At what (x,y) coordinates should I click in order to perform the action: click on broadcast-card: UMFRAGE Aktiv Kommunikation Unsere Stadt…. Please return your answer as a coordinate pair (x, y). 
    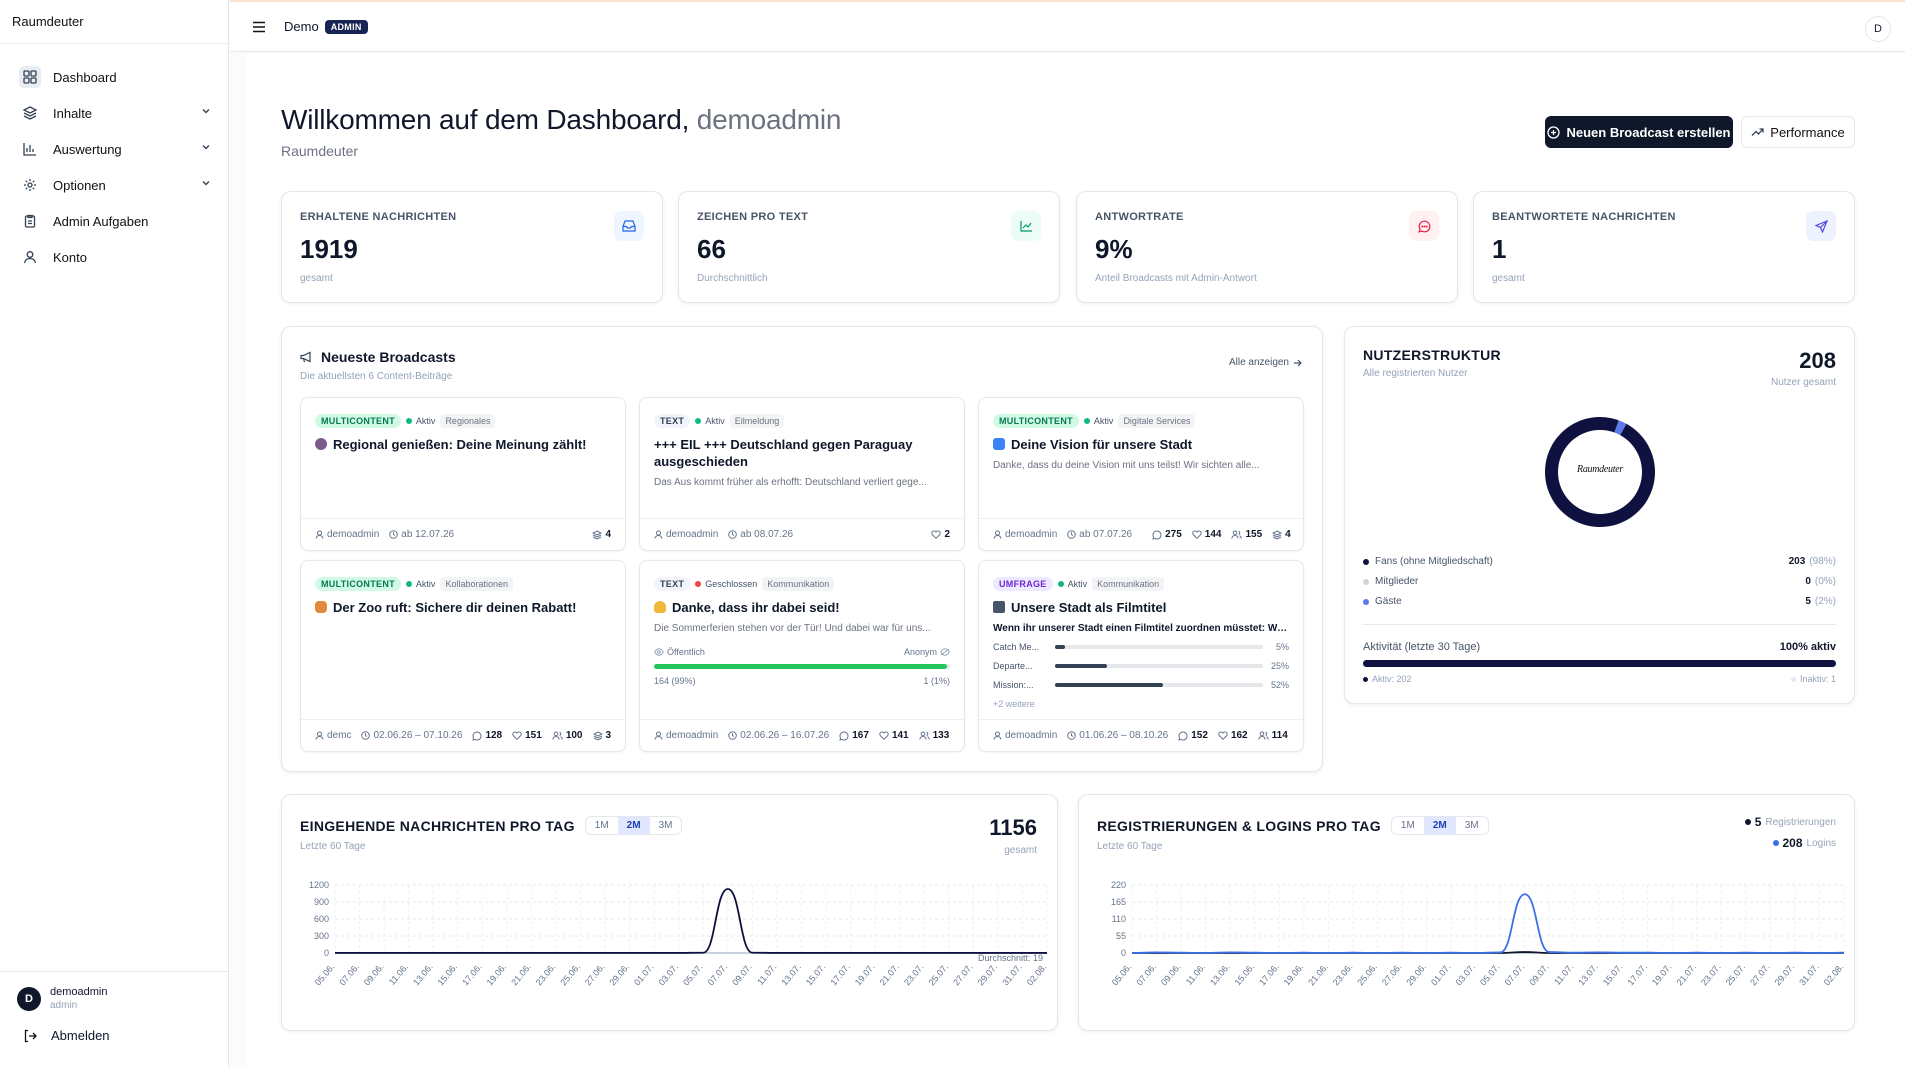
    Looking at the image, I should click on (1141, 656).